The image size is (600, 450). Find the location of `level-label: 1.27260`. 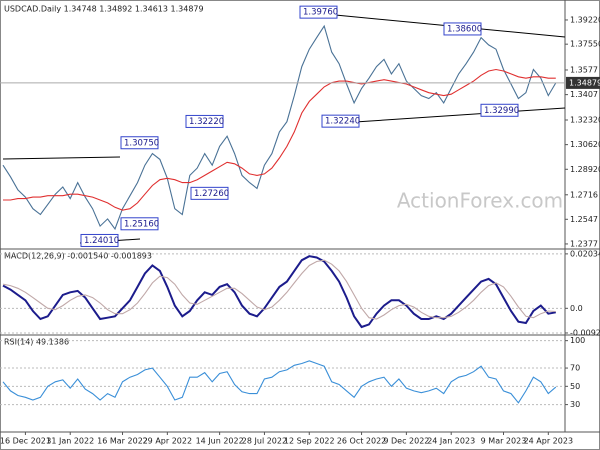

level-label: 1.27260 is located at coordinates (211, 194).